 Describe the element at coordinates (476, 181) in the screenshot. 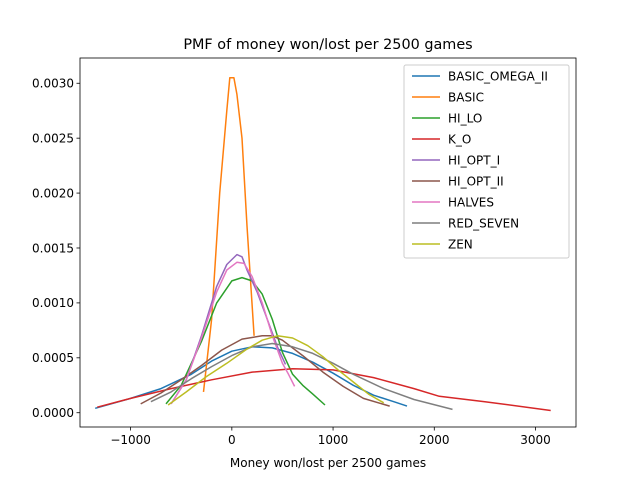

I see `legend-label-hi-opt-ii: HI_OPT_II` at that location.